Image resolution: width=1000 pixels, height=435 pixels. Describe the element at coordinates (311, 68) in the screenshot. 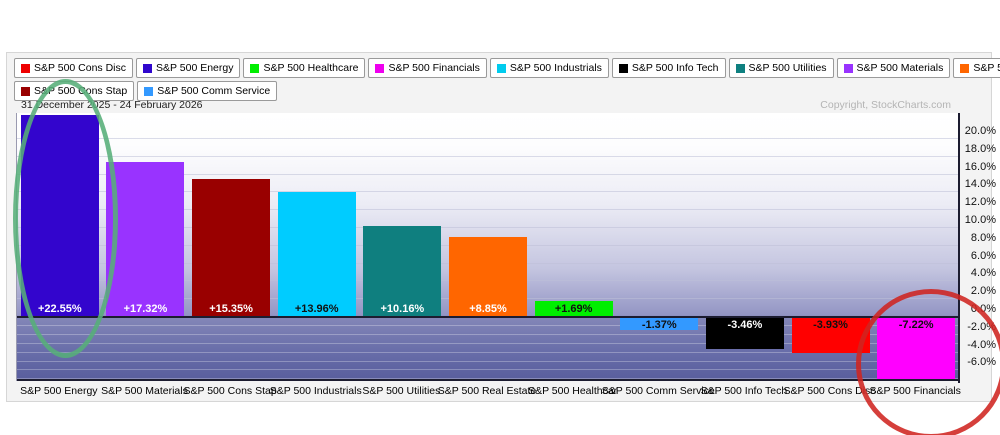

I see `legend-item-label: S&P 500 Healthcare` at that location.